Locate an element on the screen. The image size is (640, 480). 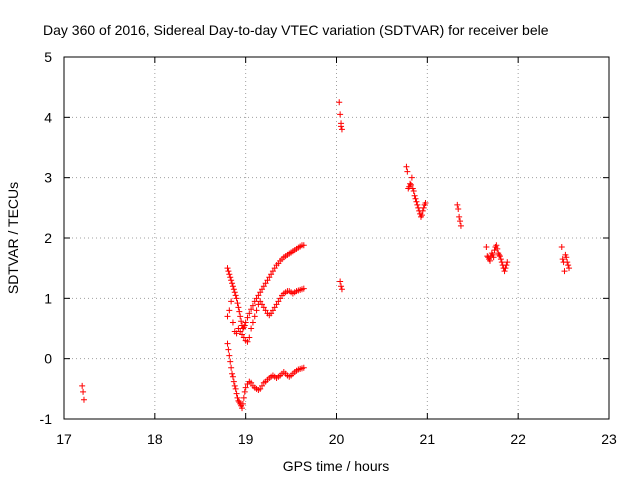
y-tick-label: 3 is located at coordinates (48, 178).